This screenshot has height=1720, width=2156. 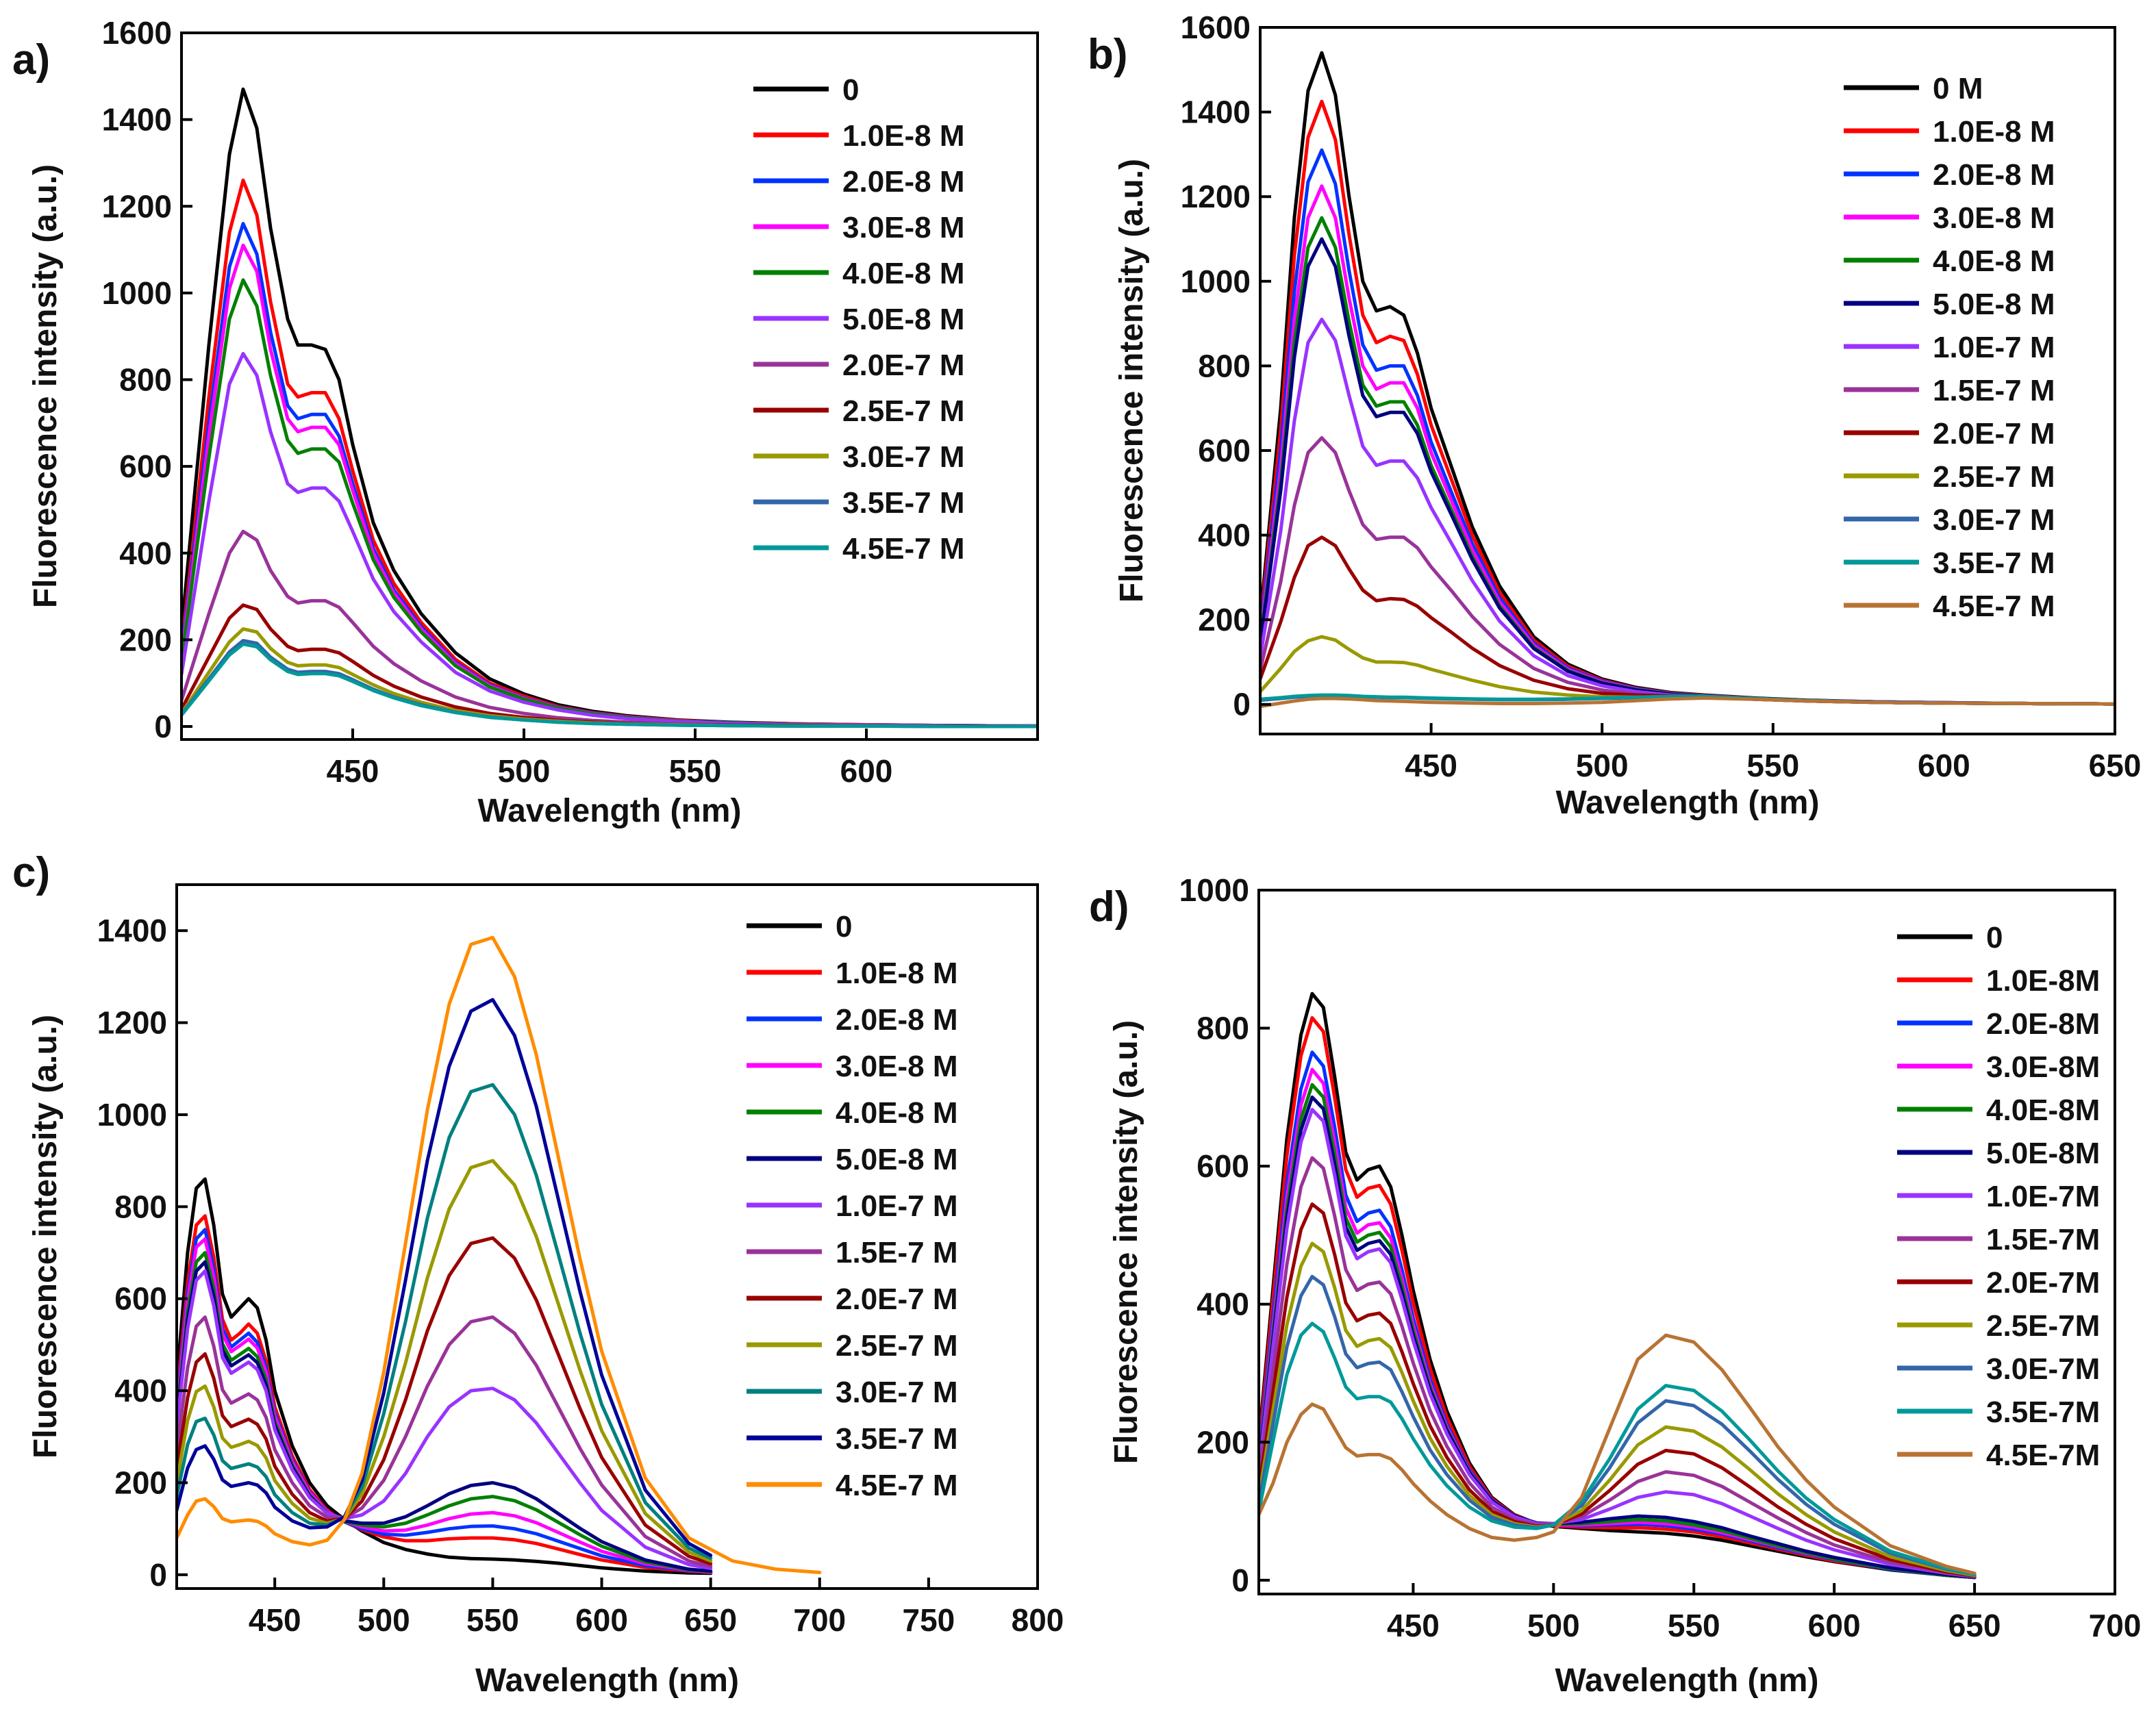 I want to click on legend-label-1: 1.0E-8M, so click(x=2043, y=981).